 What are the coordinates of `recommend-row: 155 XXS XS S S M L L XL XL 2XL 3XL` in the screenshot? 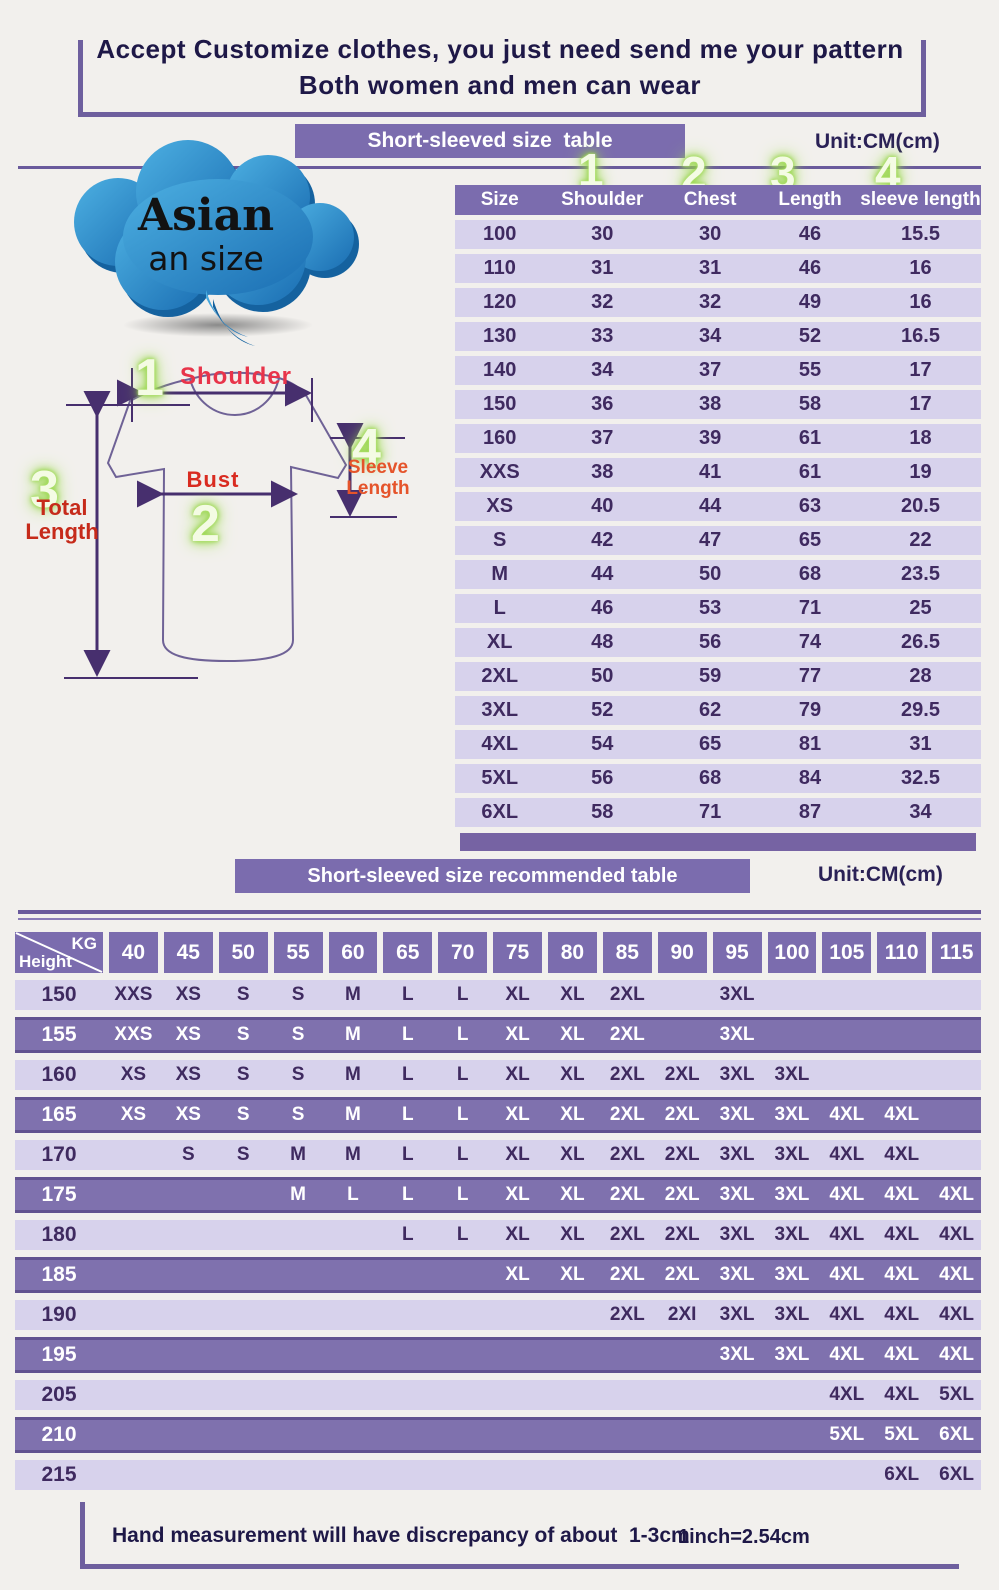 It's located at (498, 1035).